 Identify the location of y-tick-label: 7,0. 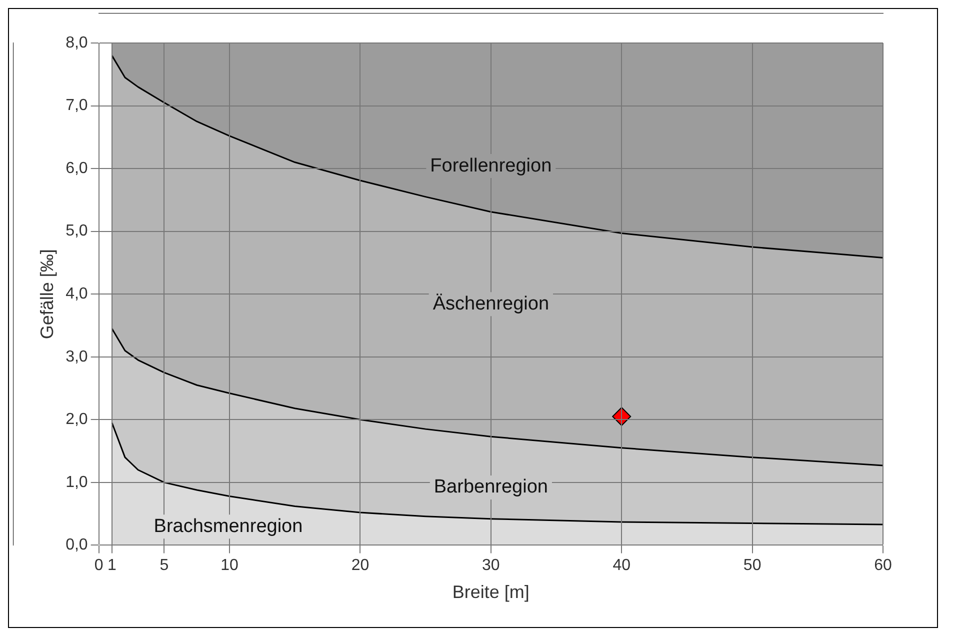
(77, 105).